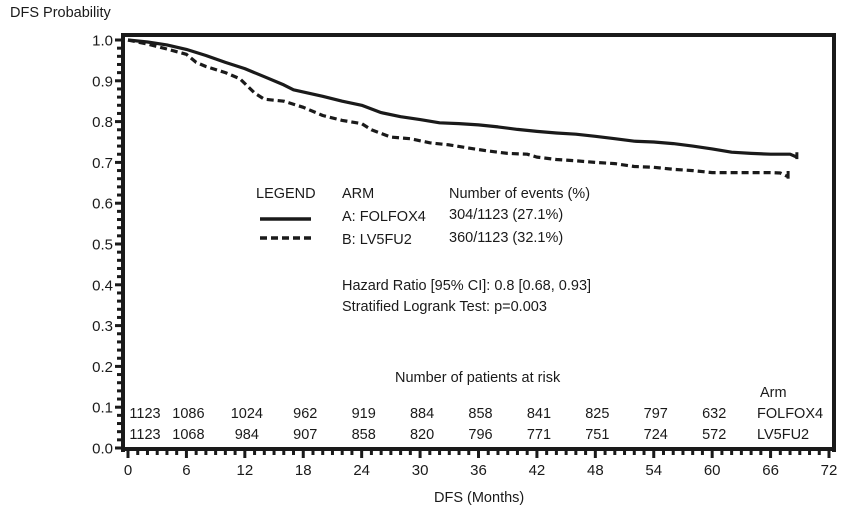 The width and height of the screenshot is (852, 516). Describe the element at coordinates (102, 367) in the screenshot. I see `y-tick-label: 0.2` at that location.